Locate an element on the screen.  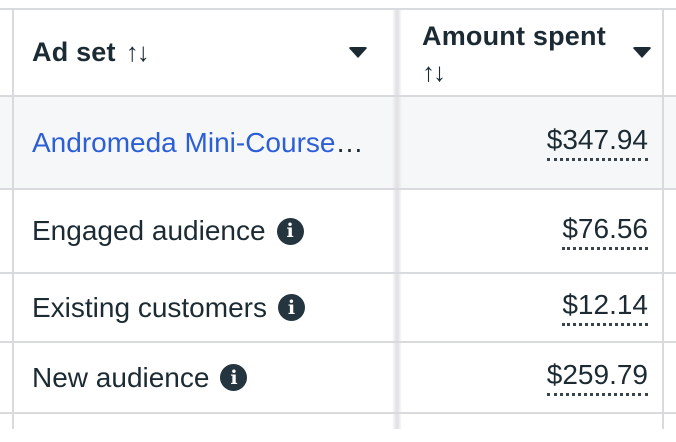
amount-spent-cell: $347.94 is located at coordinates (532, 142).